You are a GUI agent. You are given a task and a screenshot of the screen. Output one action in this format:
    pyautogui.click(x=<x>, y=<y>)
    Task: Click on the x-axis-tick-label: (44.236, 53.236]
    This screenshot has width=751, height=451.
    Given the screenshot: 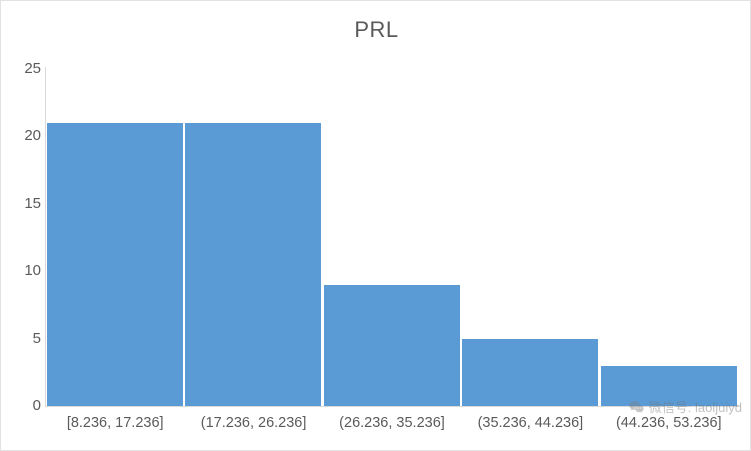 What is the action you would take?
    pyautogui.click(x=668, y=423)
    